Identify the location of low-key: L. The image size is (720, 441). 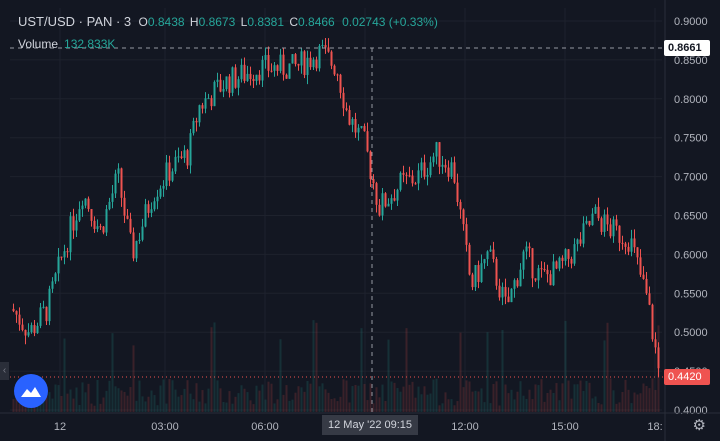
(244, 22).